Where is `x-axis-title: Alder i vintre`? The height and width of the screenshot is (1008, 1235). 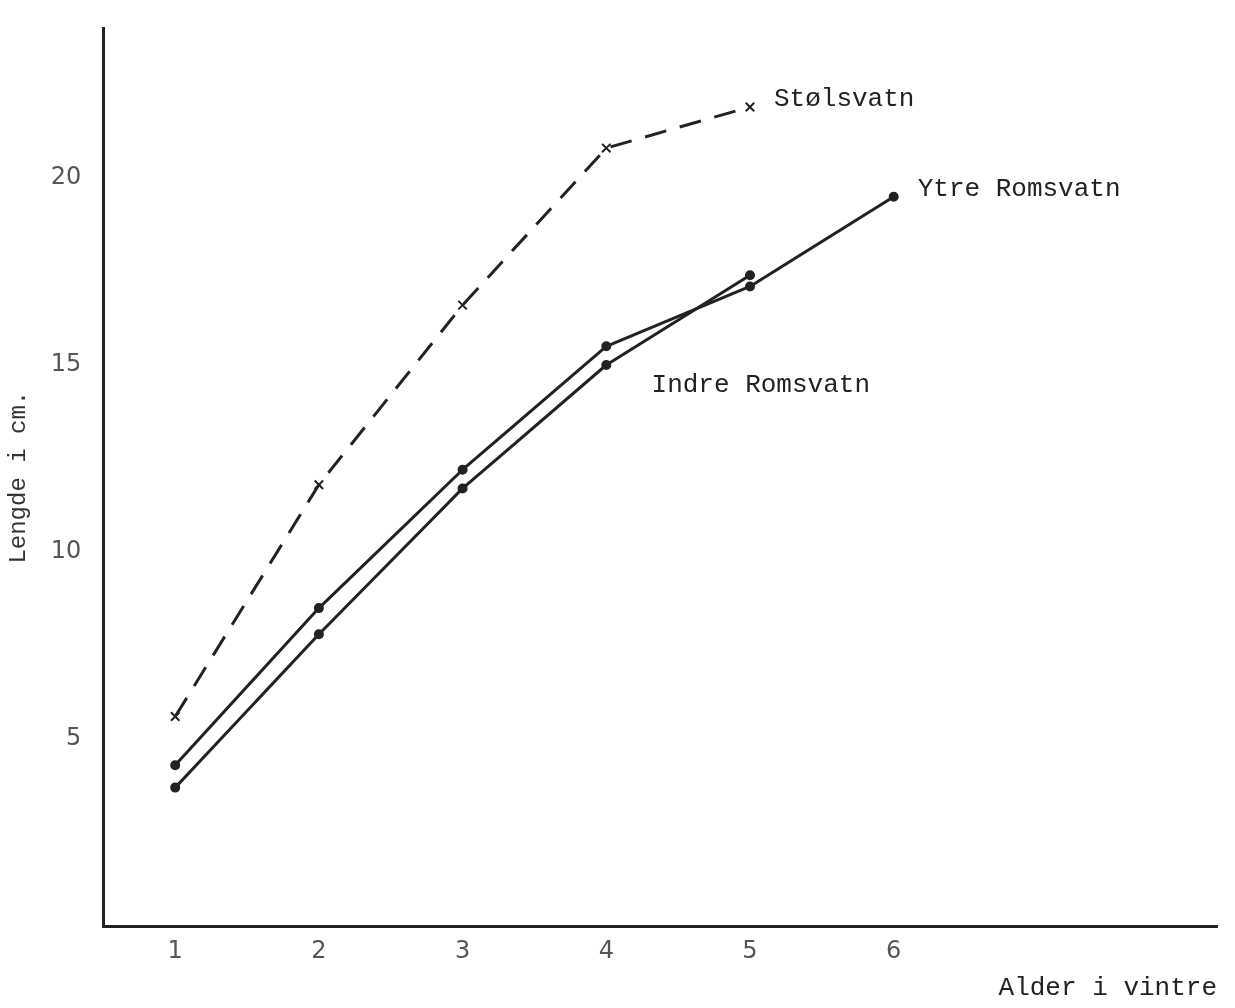
x-axis-title: Alder i vintre is located at coordinates (1107, 988).